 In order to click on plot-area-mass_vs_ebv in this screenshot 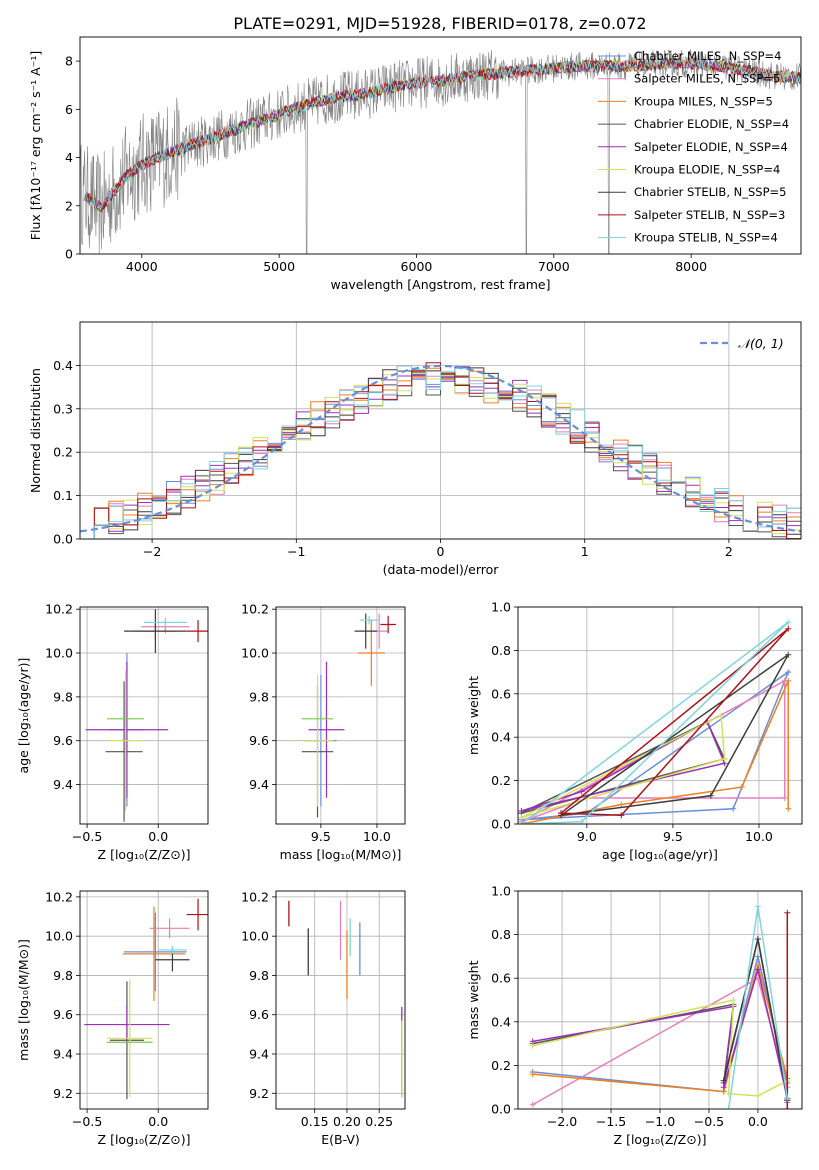, I will do `click(345, 999)`.